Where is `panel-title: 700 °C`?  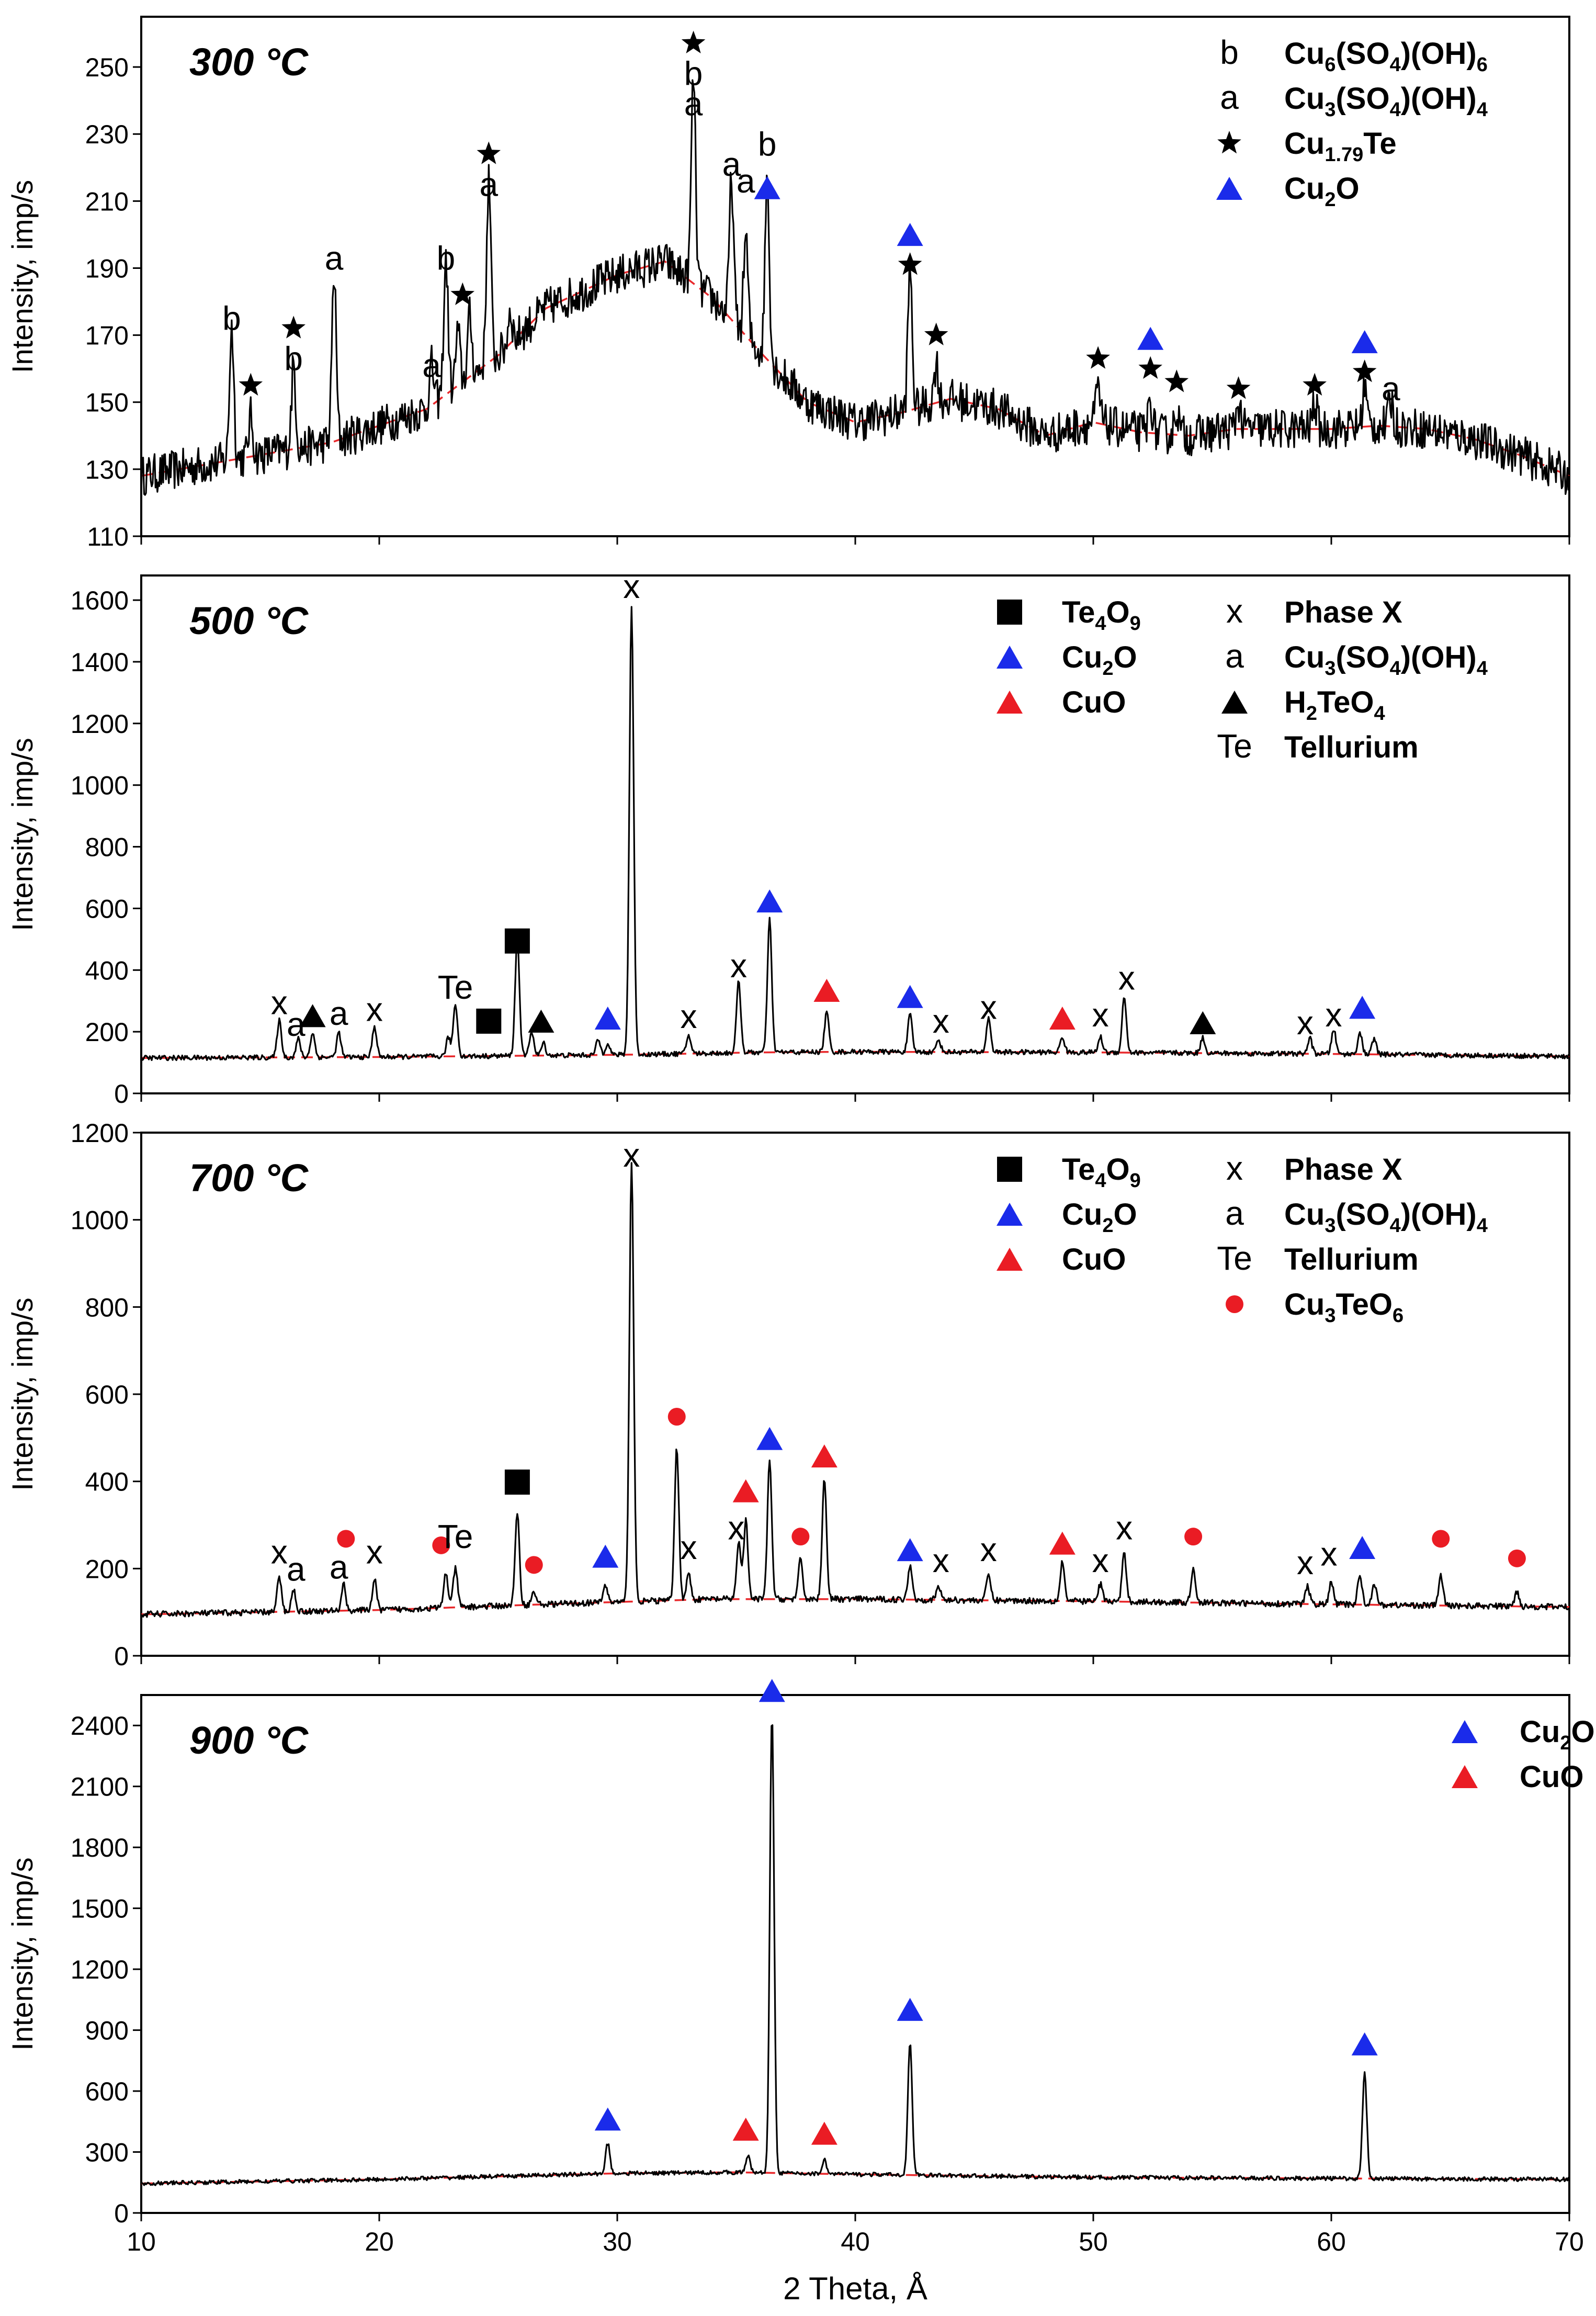
panel-title: 700 °C is located at coordinates (249, 1178).